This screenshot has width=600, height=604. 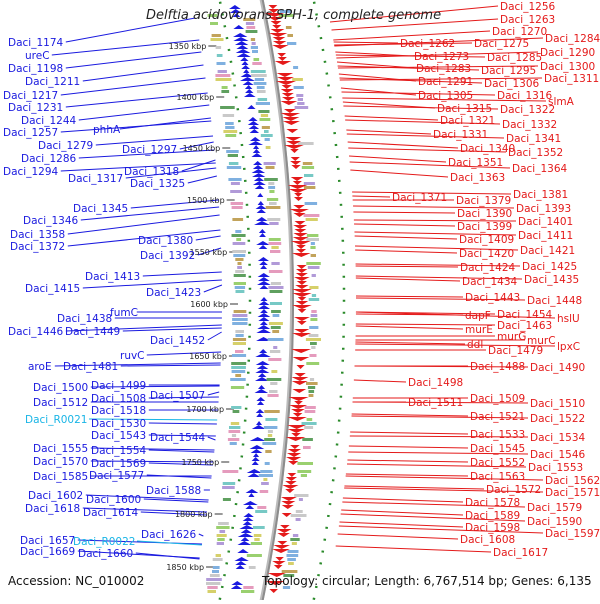 I want to click on right-gene-label: Daci_1311, so click(x=571, y=79).